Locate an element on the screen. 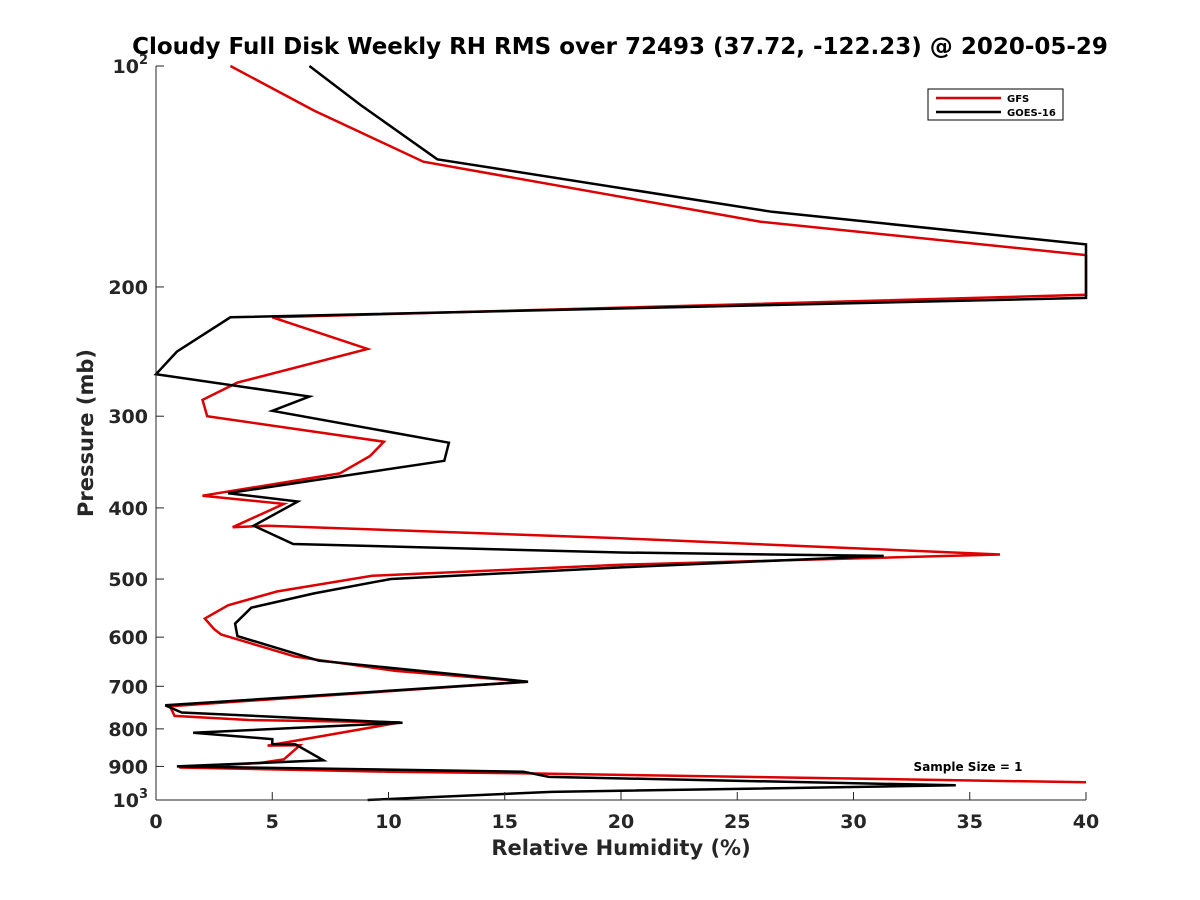  y-tick-label: 10³ is located at coordinates (131, 799).